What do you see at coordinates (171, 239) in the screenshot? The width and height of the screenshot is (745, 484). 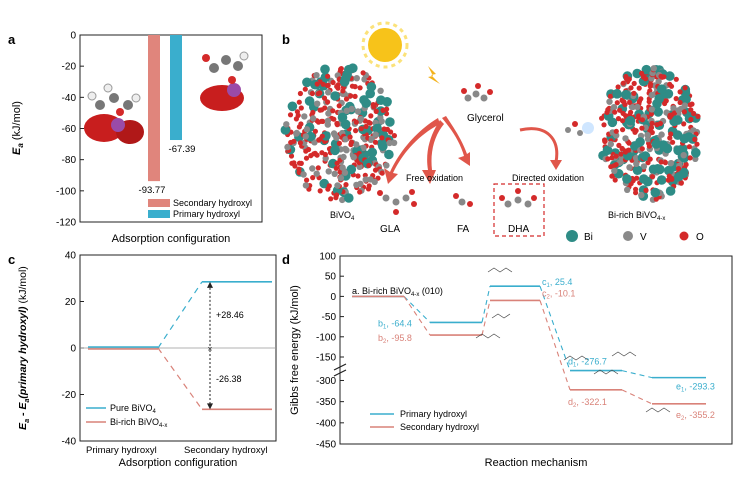 I see `panel-a-x-label: Adsorption configuration` at bounding box center [171, 239].